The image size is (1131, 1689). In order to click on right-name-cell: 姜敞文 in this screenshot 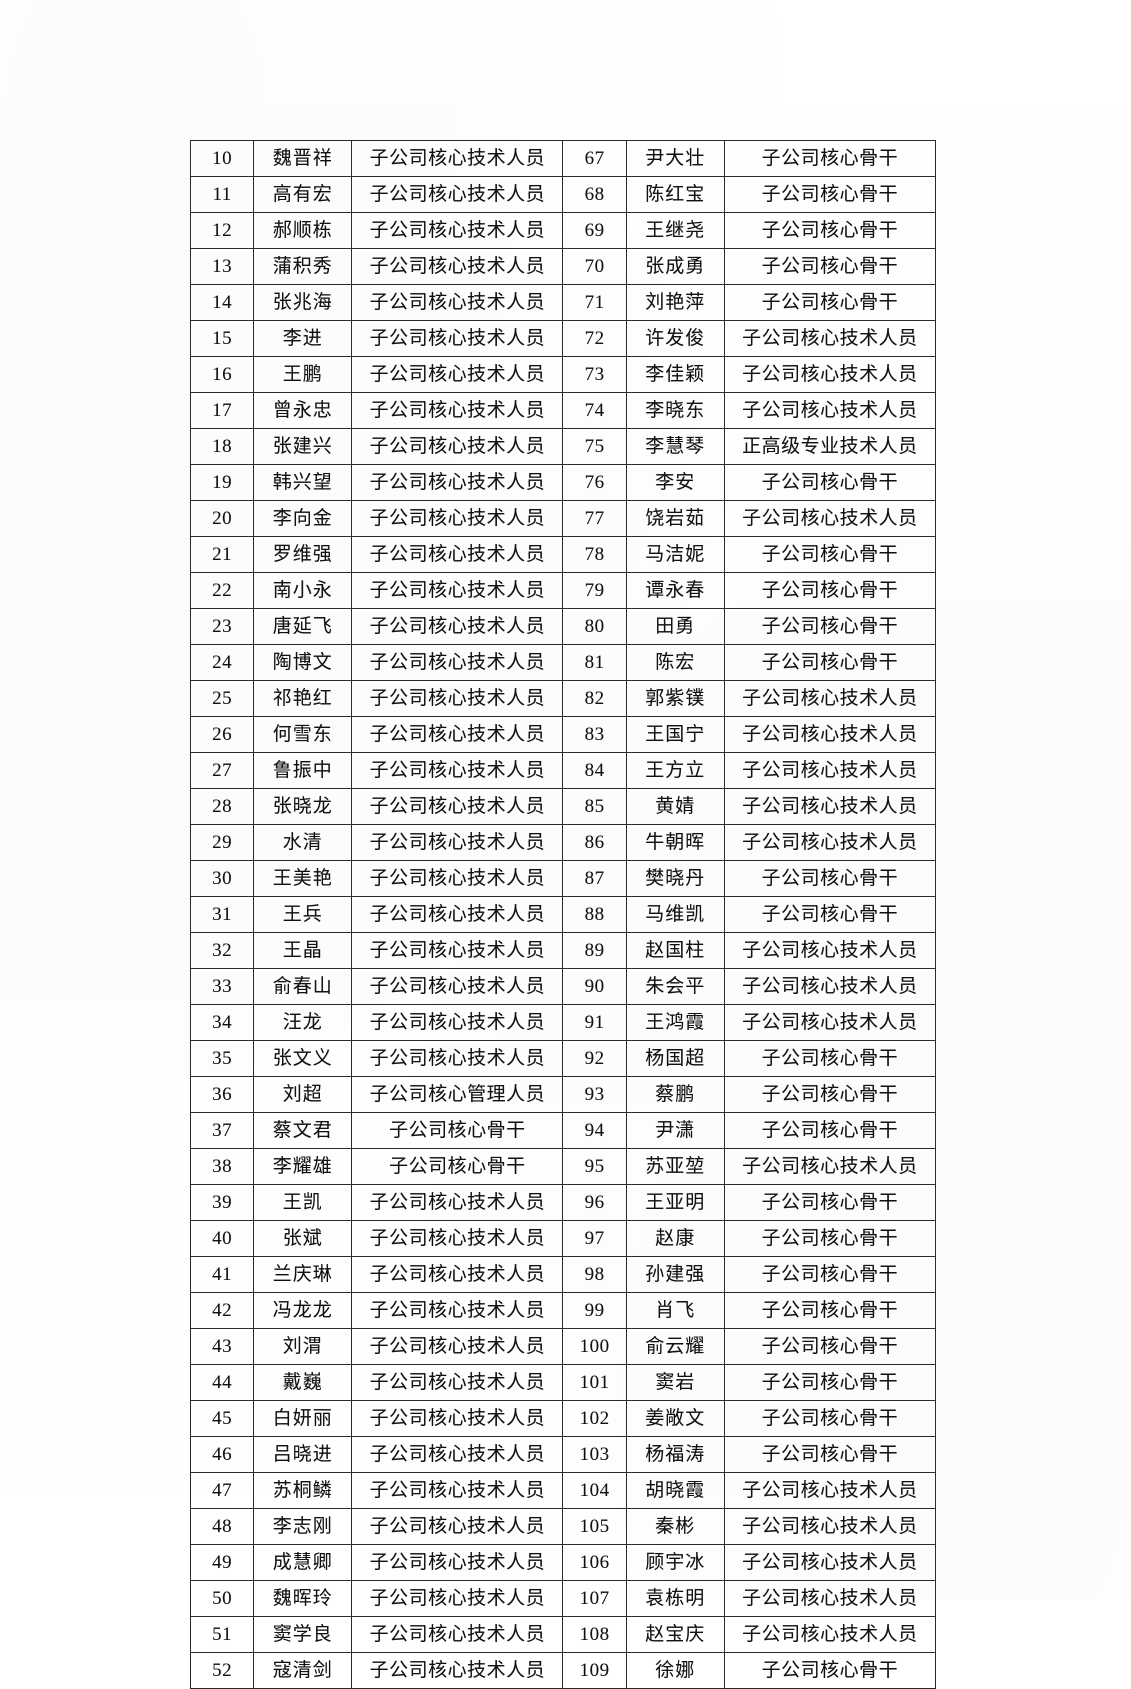, I will do `click(675, 1418)`.